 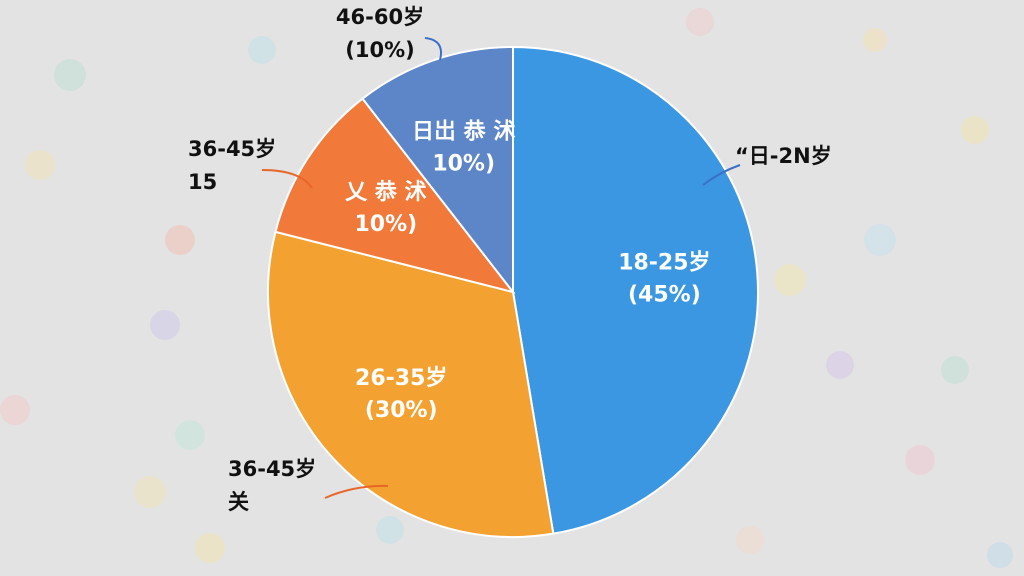 I want to click on slice-value-label: (45%), so click(x=664, y=294).